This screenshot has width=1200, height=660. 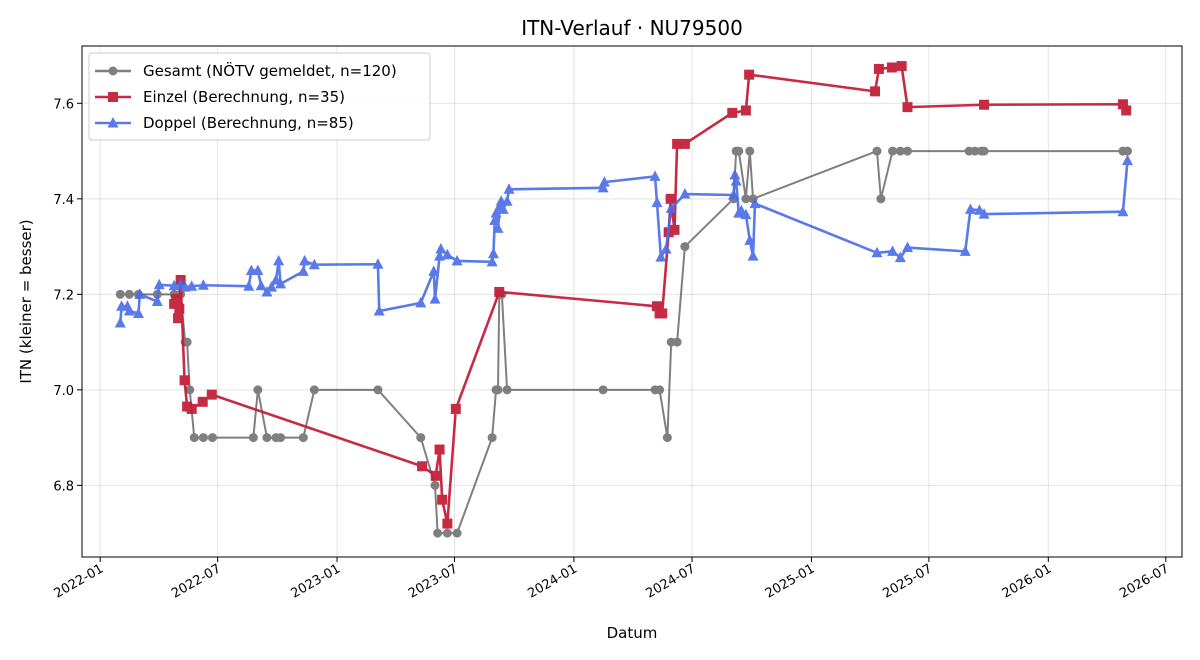 What do you see at coordinates (270, 70) in the screenshot?
I see `legend-label: Gesamt (NÖTV gemeldet, n=120)` at bounding box center [270, 70].